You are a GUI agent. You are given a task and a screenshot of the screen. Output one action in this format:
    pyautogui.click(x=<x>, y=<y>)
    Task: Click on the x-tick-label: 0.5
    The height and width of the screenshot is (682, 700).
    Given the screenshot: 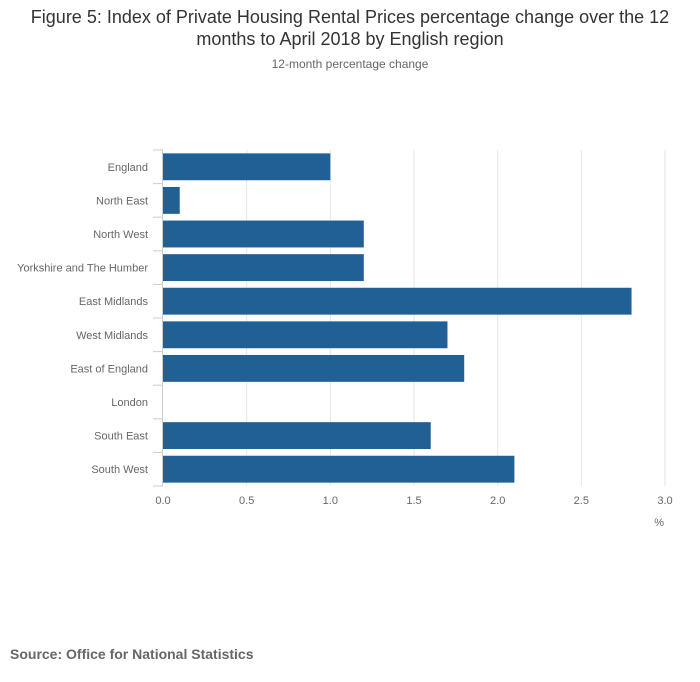 What is the action you would take?
    pyautogui.click(x=246, y=501)
    